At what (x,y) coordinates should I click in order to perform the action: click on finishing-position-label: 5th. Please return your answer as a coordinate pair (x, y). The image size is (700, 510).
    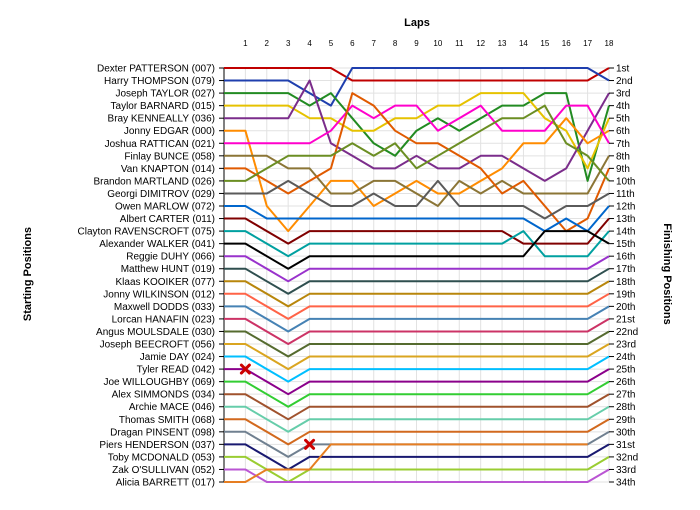
    Looking at the image, I should click on (623, 119).